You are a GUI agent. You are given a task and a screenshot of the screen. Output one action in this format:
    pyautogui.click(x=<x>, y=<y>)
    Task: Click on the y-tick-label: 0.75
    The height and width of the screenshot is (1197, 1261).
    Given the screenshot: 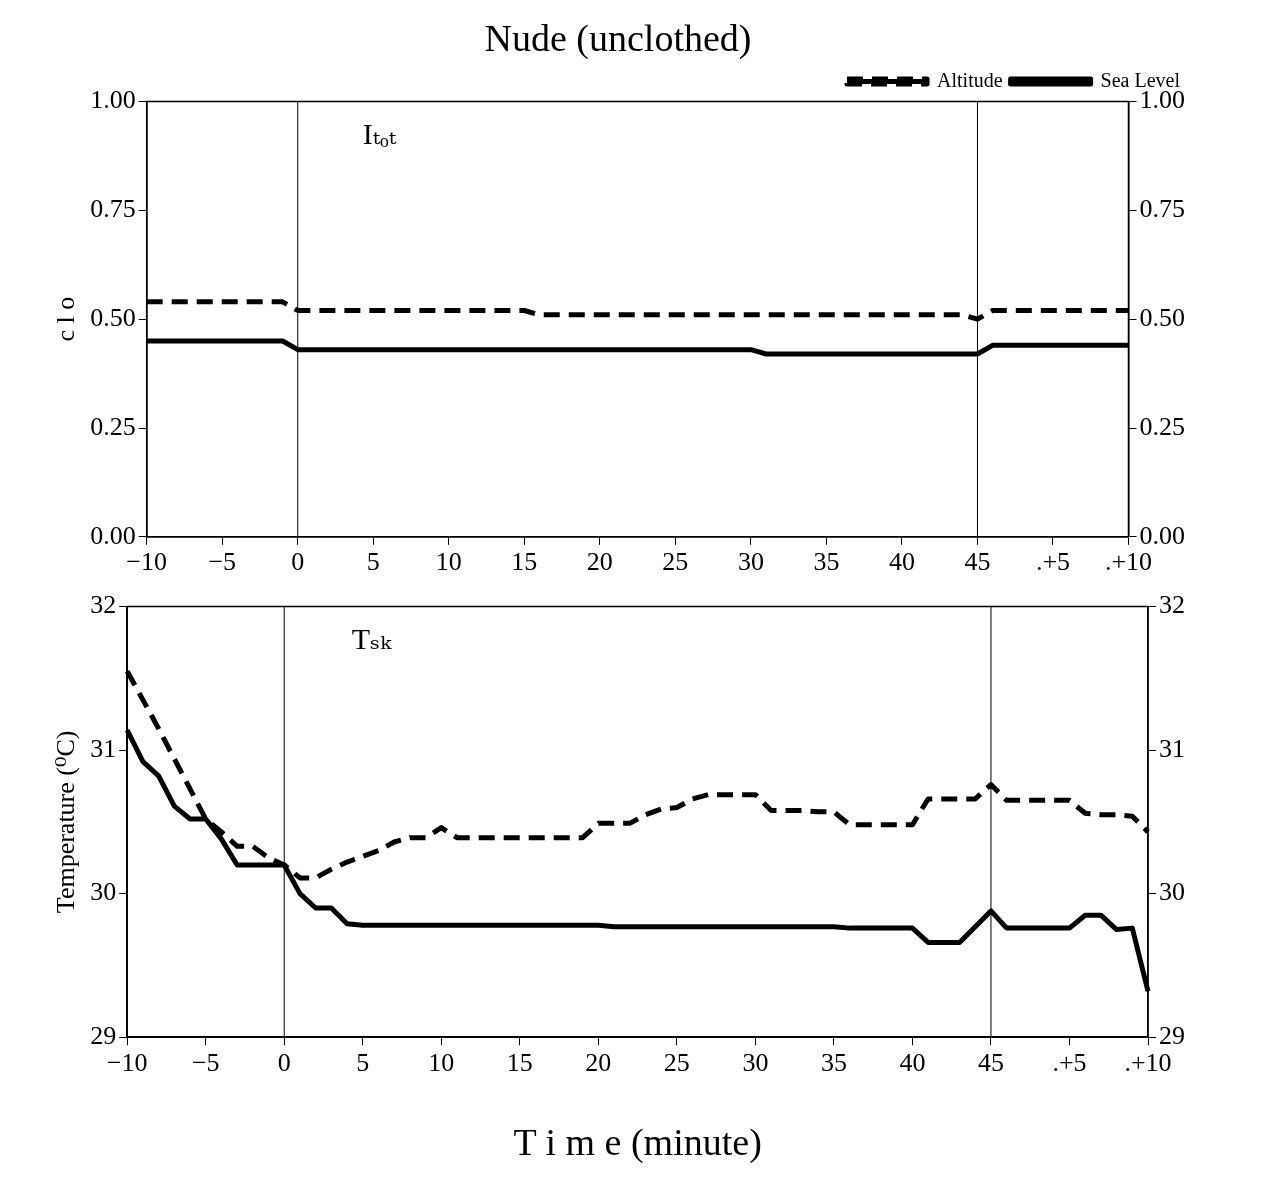 What is the action you would take?
    pyautogui.click(x=113, y=209)
    